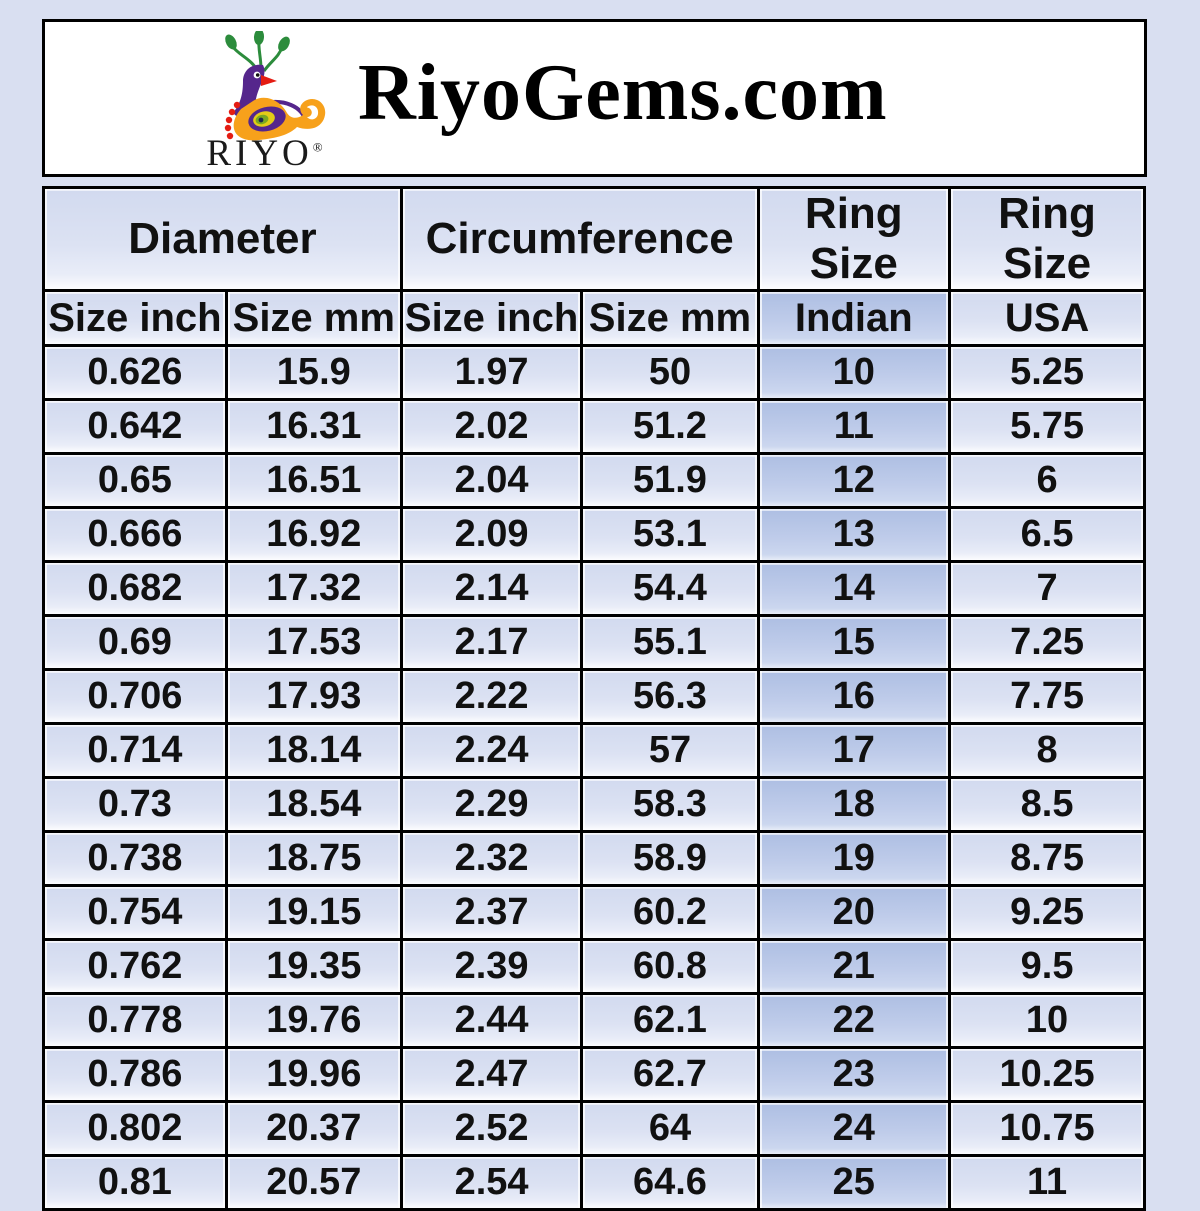 This screenshot has width=1200, height=1211. I want to click on table-row: 0.69 17.53 2.17 55.1 15 7.25, so click(594, 642).